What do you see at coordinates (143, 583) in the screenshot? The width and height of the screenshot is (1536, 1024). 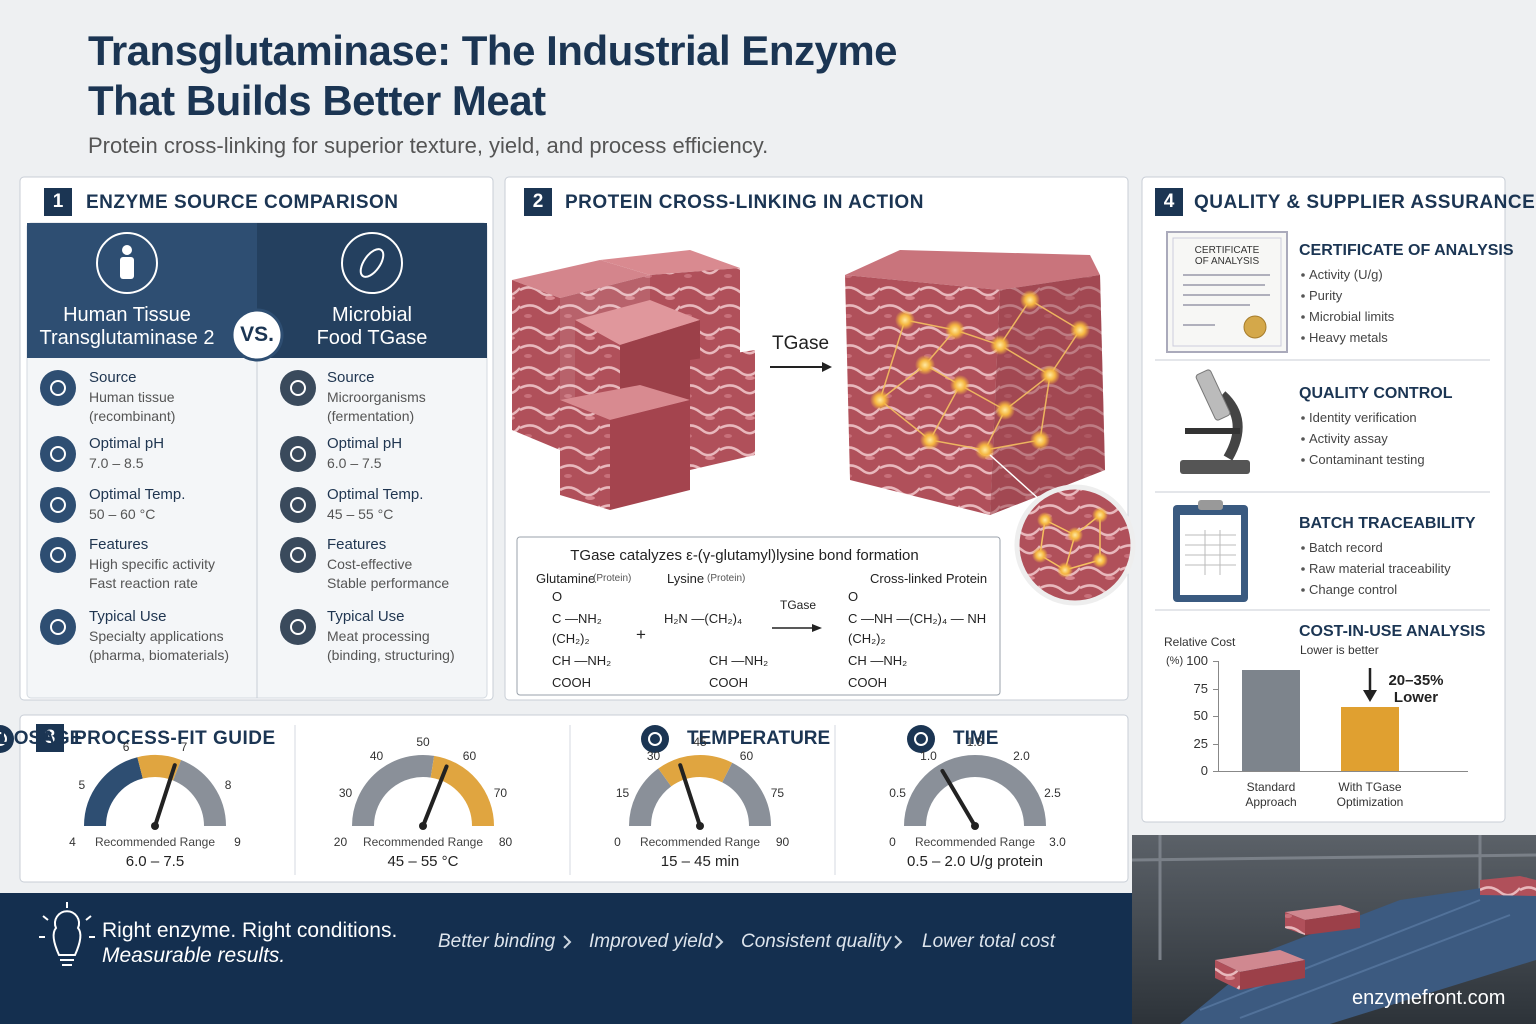 I see `row-text: Fast reaction rate` at bounding box center [143, 583].